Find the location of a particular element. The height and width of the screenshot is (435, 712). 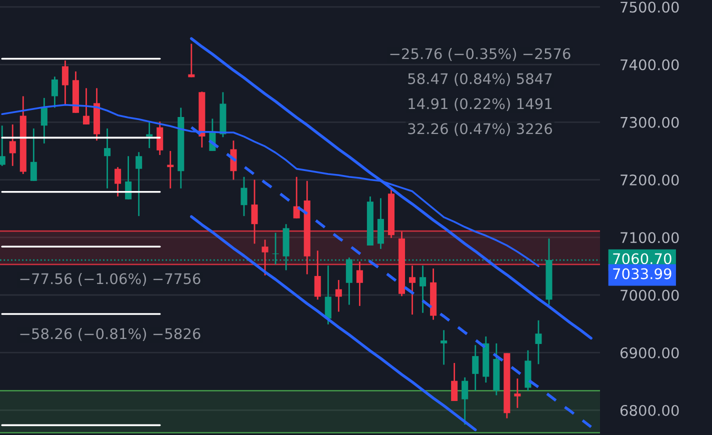

y-tick-label: 7500.00 is located at coordinates (649, 7).